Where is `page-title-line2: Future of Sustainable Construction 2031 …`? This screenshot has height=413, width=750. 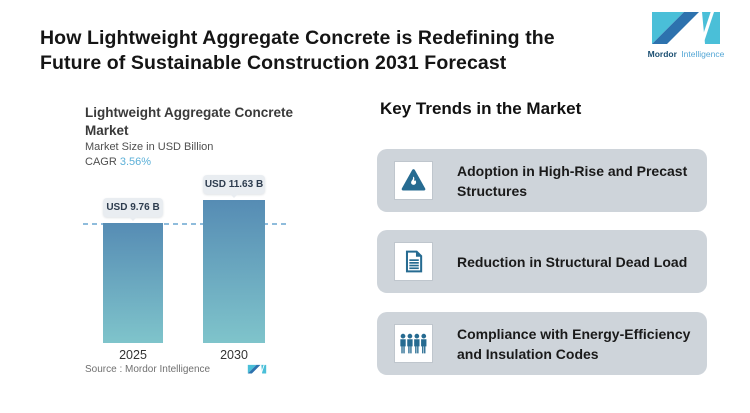
page-title-line2: Future of Sustainable Construction 2031 … is located at coordinates (273, 63).